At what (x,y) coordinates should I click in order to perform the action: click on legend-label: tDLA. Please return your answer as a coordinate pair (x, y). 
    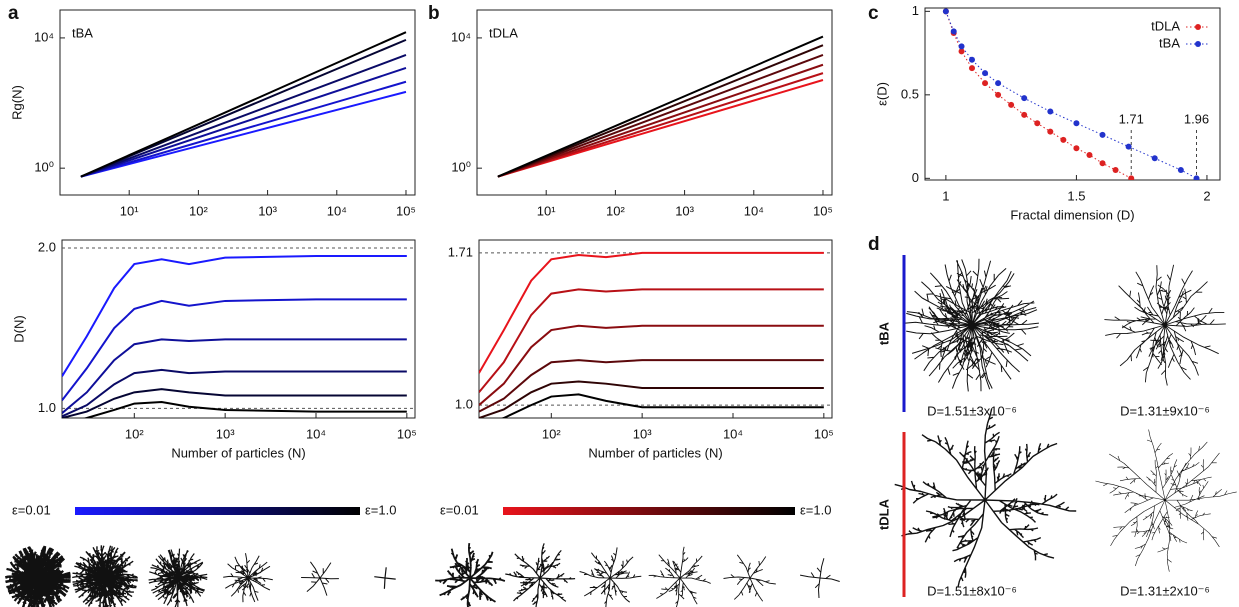
    Looking at the image, I should click on (1165, 25).